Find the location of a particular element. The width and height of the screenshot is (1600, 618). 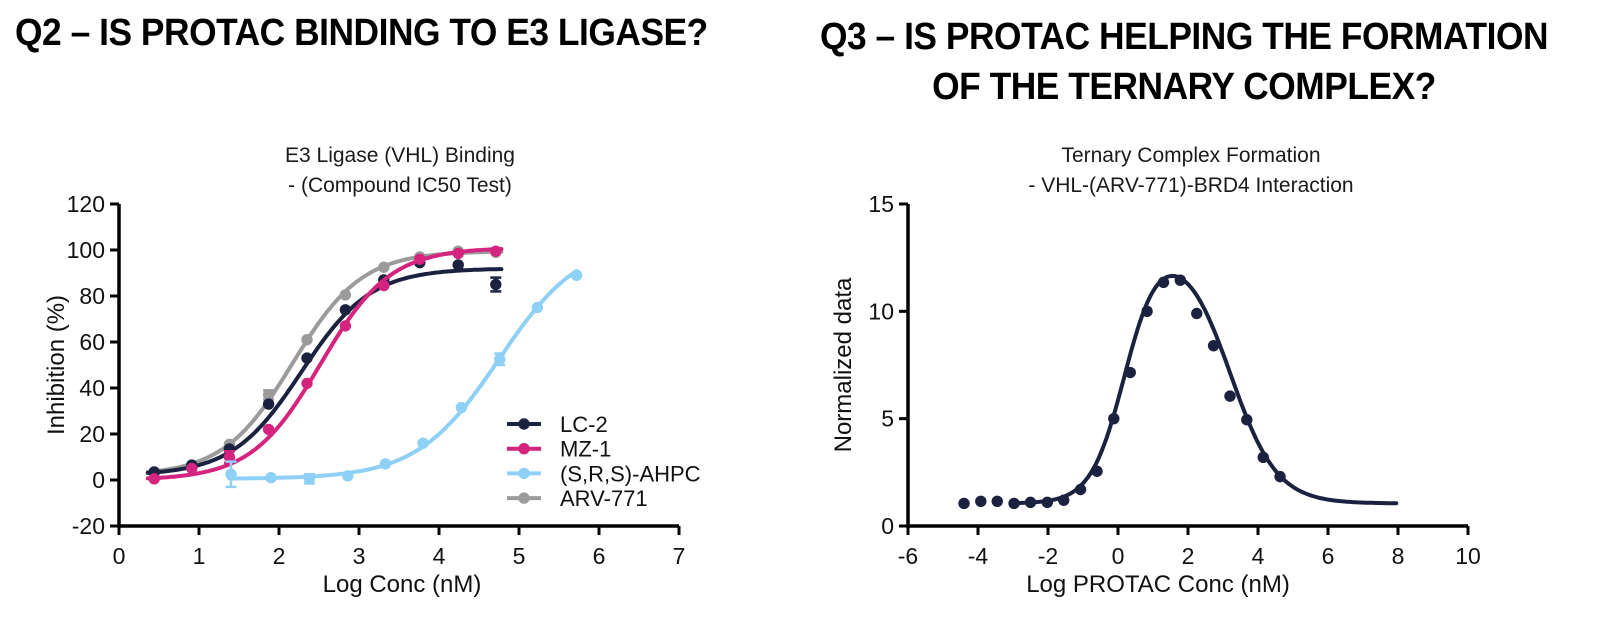

question-heading-left: Q2 – IS PROTAC BINDING TO E3 LIGASE? is located at coordinates (361, 33).